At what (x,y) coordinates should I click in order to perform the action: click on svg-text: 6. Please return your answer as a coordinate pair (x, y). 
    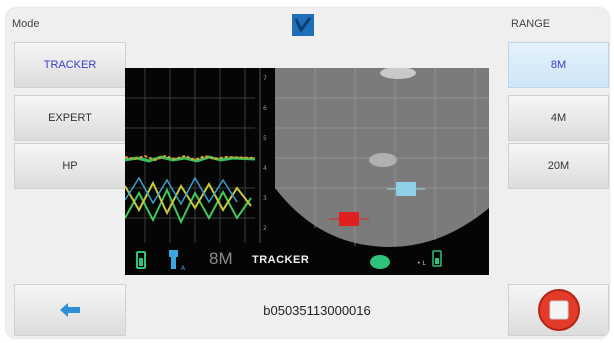
    Looking at the image, I should click on (265, 108).